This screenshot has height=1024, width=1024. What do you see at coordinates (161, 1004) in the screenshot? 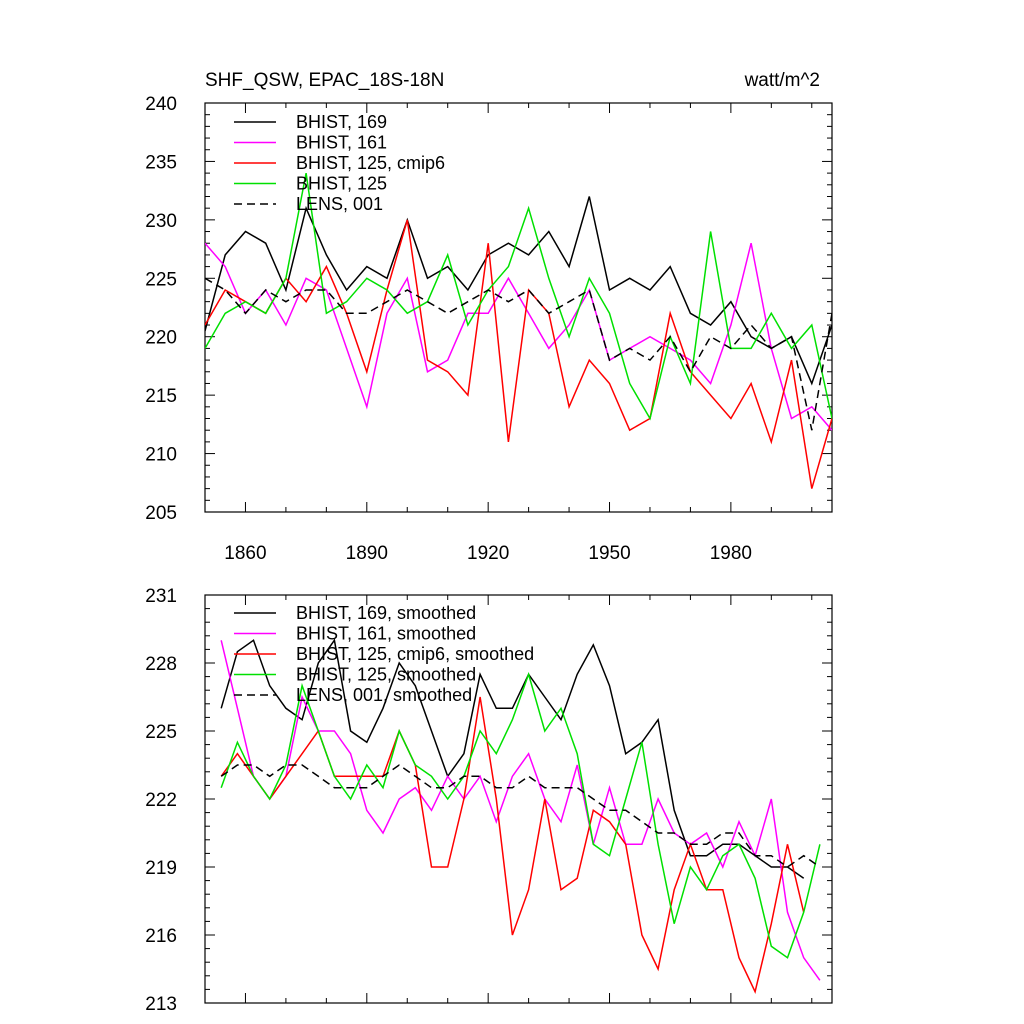
I see `bottom-y-tick-label: 213` at bounding box center [161, 1004].